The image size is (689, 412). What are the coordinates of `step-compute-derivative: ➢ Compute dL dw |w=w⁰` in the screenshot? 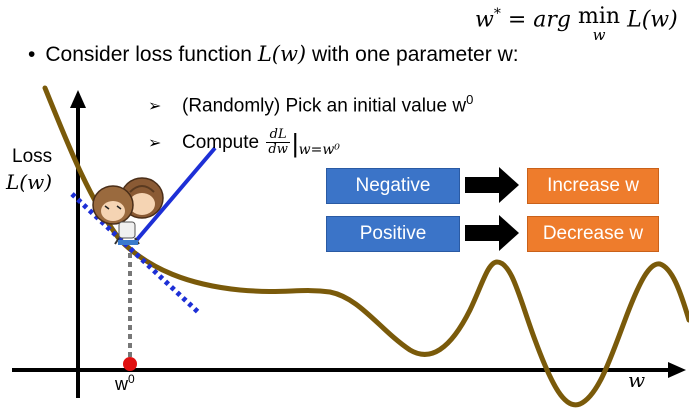 It's located at (244, 142).